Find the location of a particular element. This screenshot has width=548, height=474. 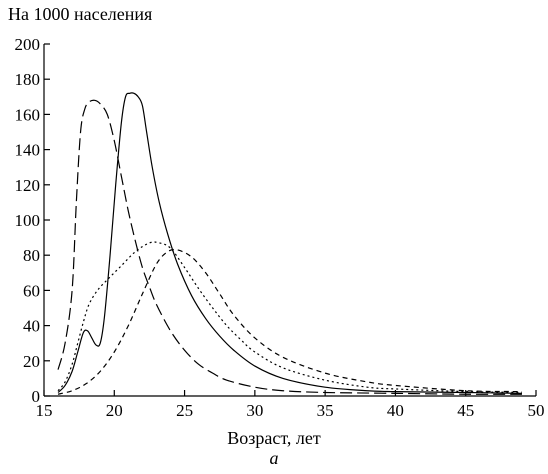

y-tick-label: 20 is located at coordinates (31, 361).